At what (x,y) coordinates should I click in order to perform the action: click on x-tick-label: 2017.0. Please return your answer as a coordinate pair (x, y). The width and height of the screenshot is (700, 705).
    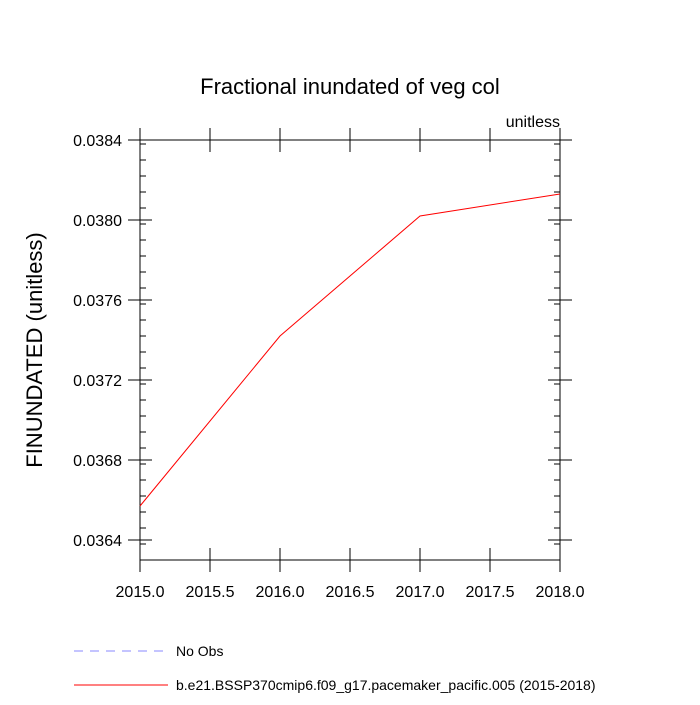
    Looking at the image, I should click on (420, 592).